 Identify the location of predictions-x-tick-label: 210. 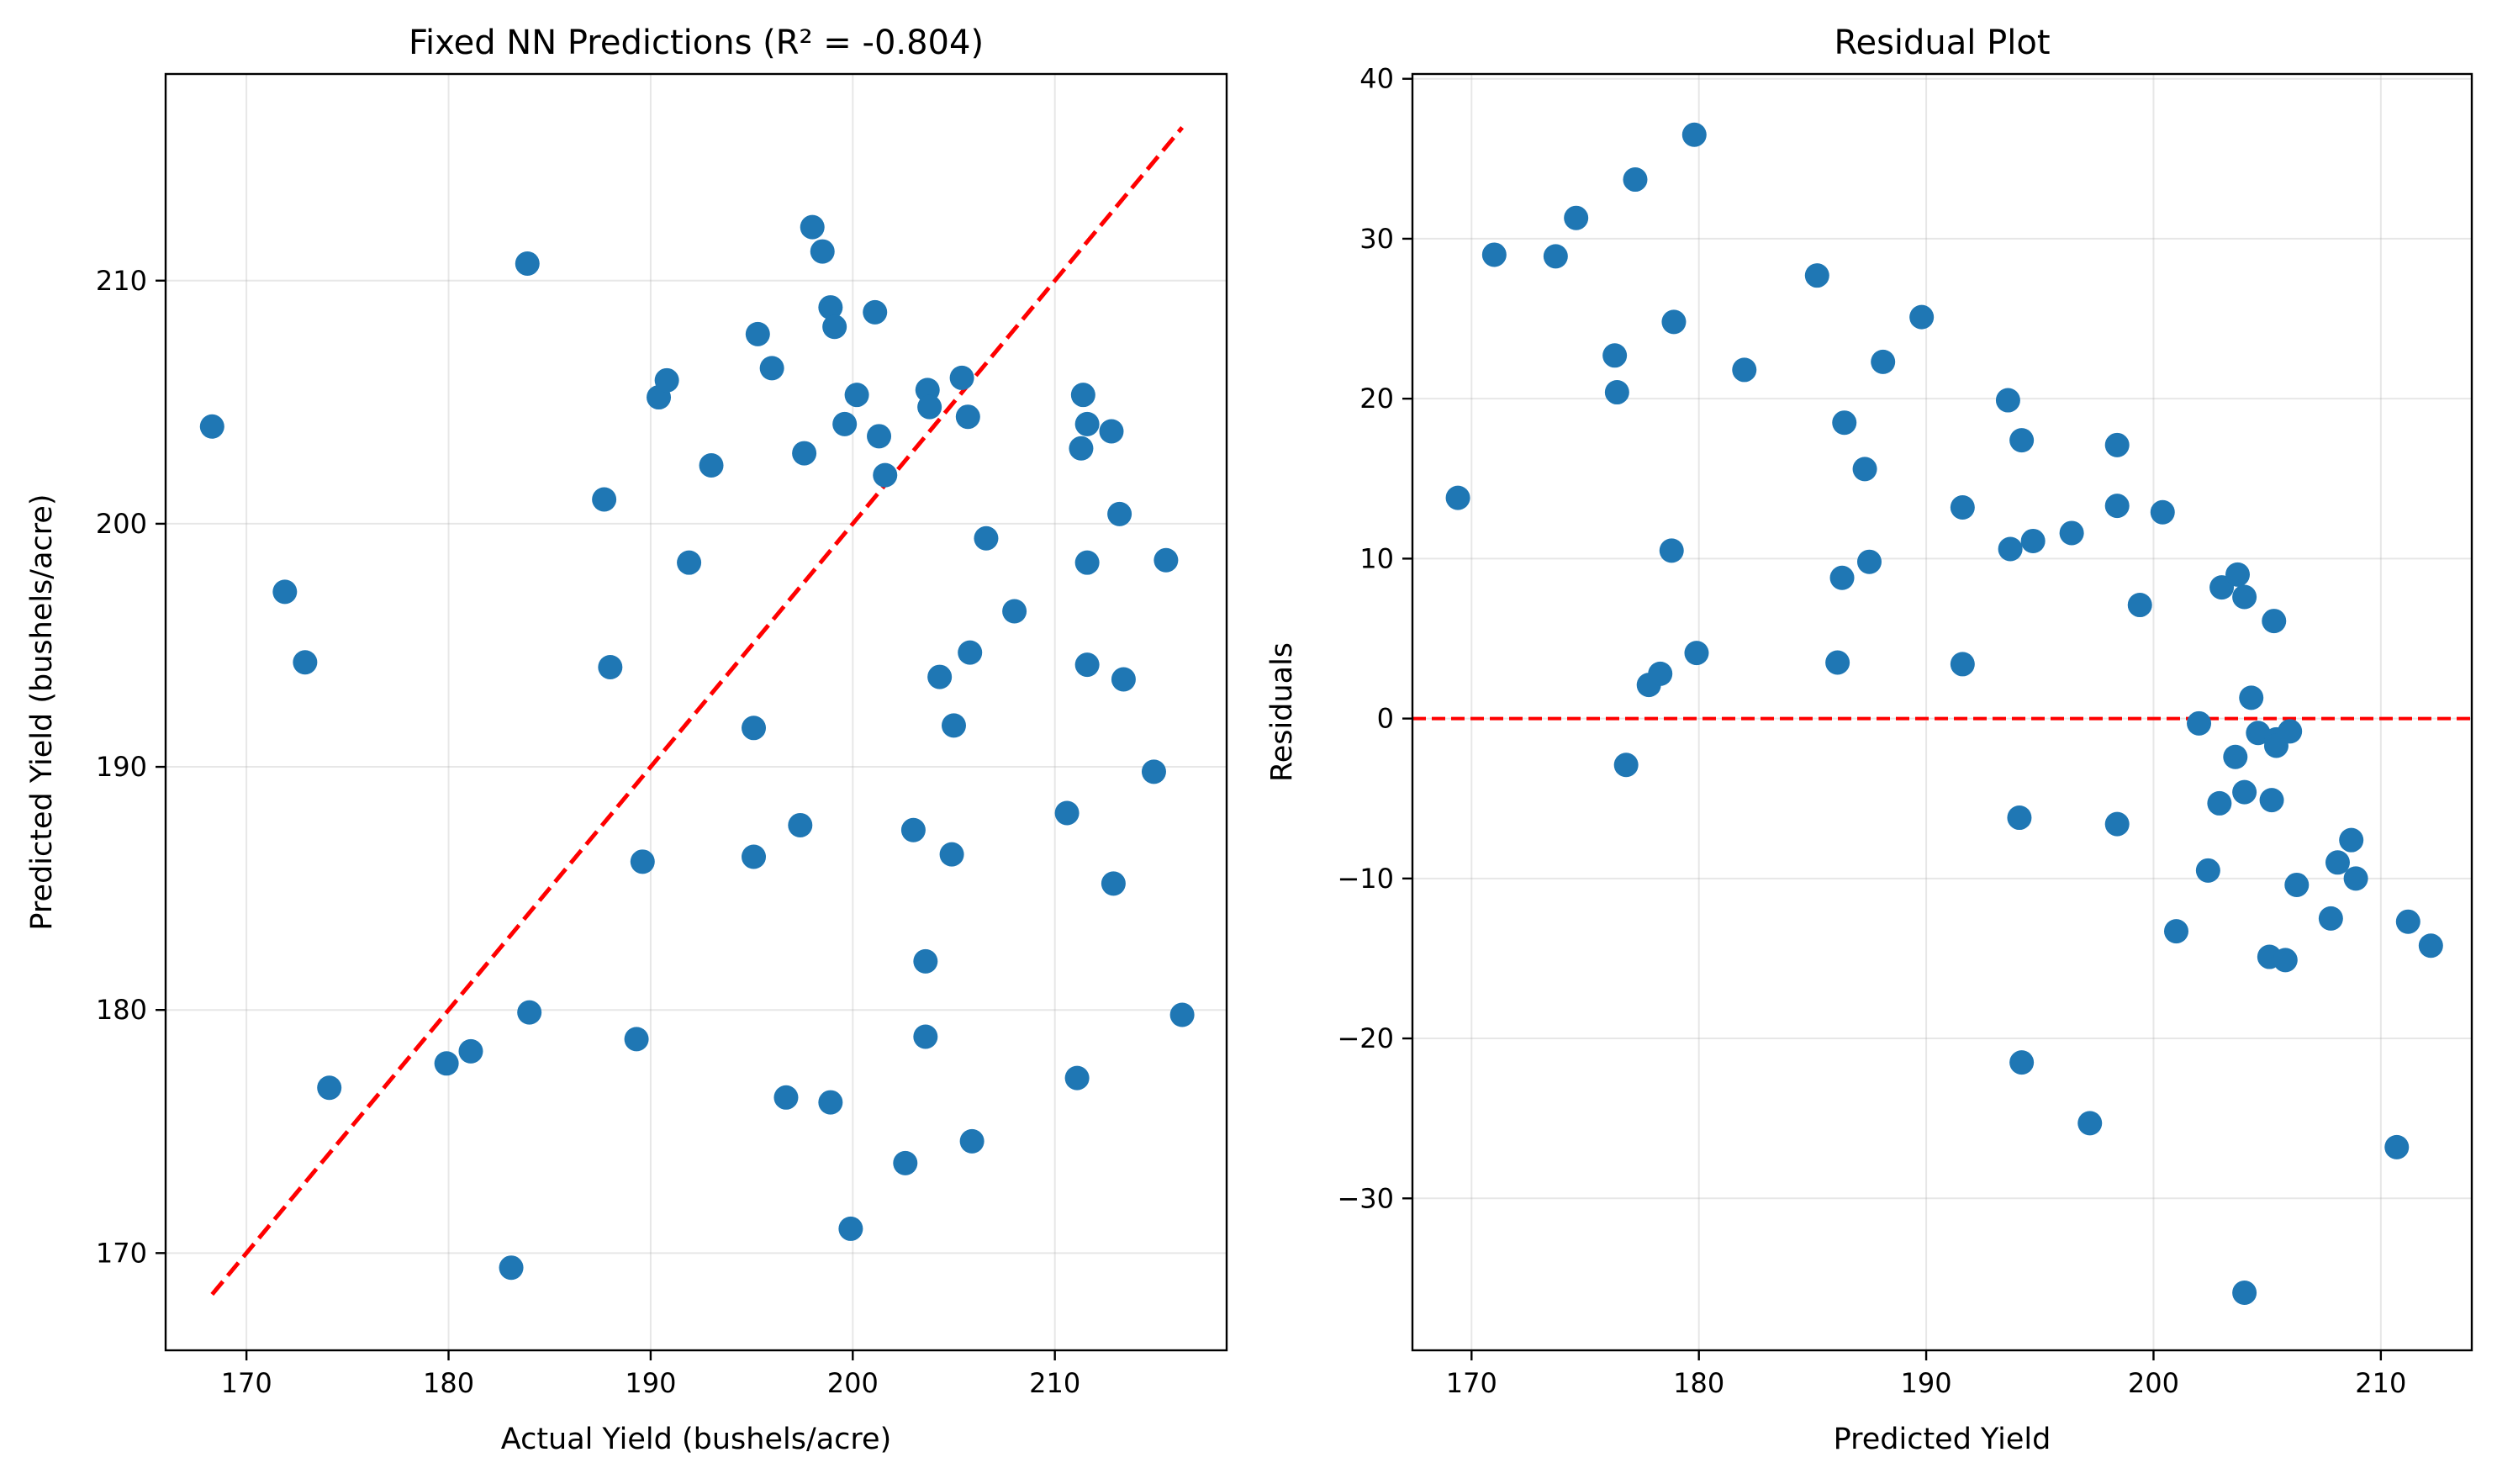
(1054, 1383).